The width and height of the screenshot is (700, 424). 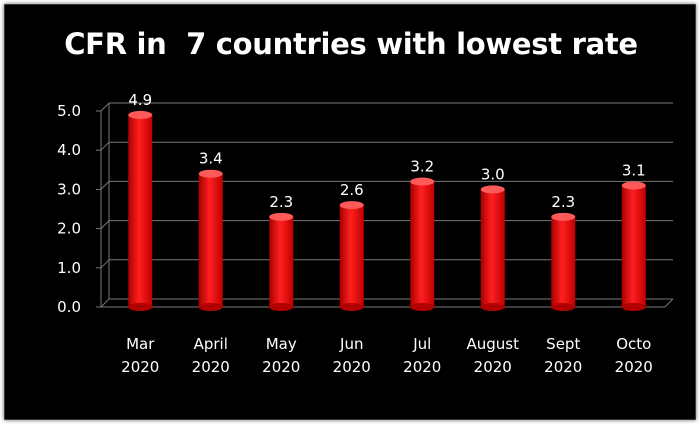 I want to click on y-tick-label: 1.0, so click(x=69, y=268).